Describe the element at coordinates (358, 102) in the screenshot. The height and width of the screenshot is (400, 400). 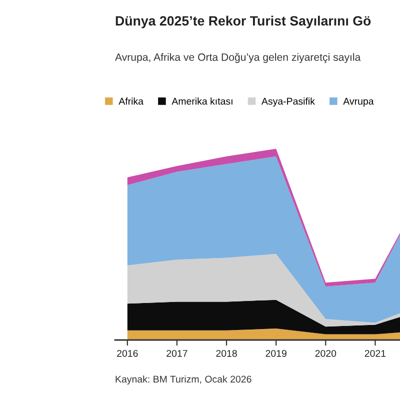
I see `legend-label: Avrupa` at that location.